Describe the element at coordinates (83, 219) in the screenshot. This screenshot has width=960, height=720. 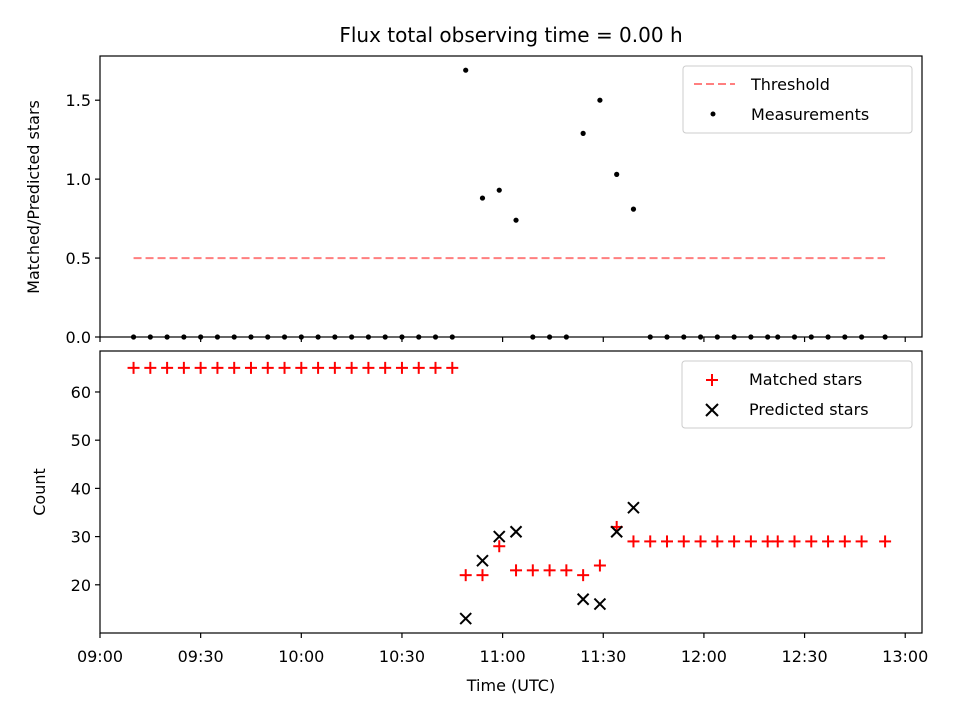
I see `top-y-axis: 0.0 0.5 1.0 1.5` at that location.